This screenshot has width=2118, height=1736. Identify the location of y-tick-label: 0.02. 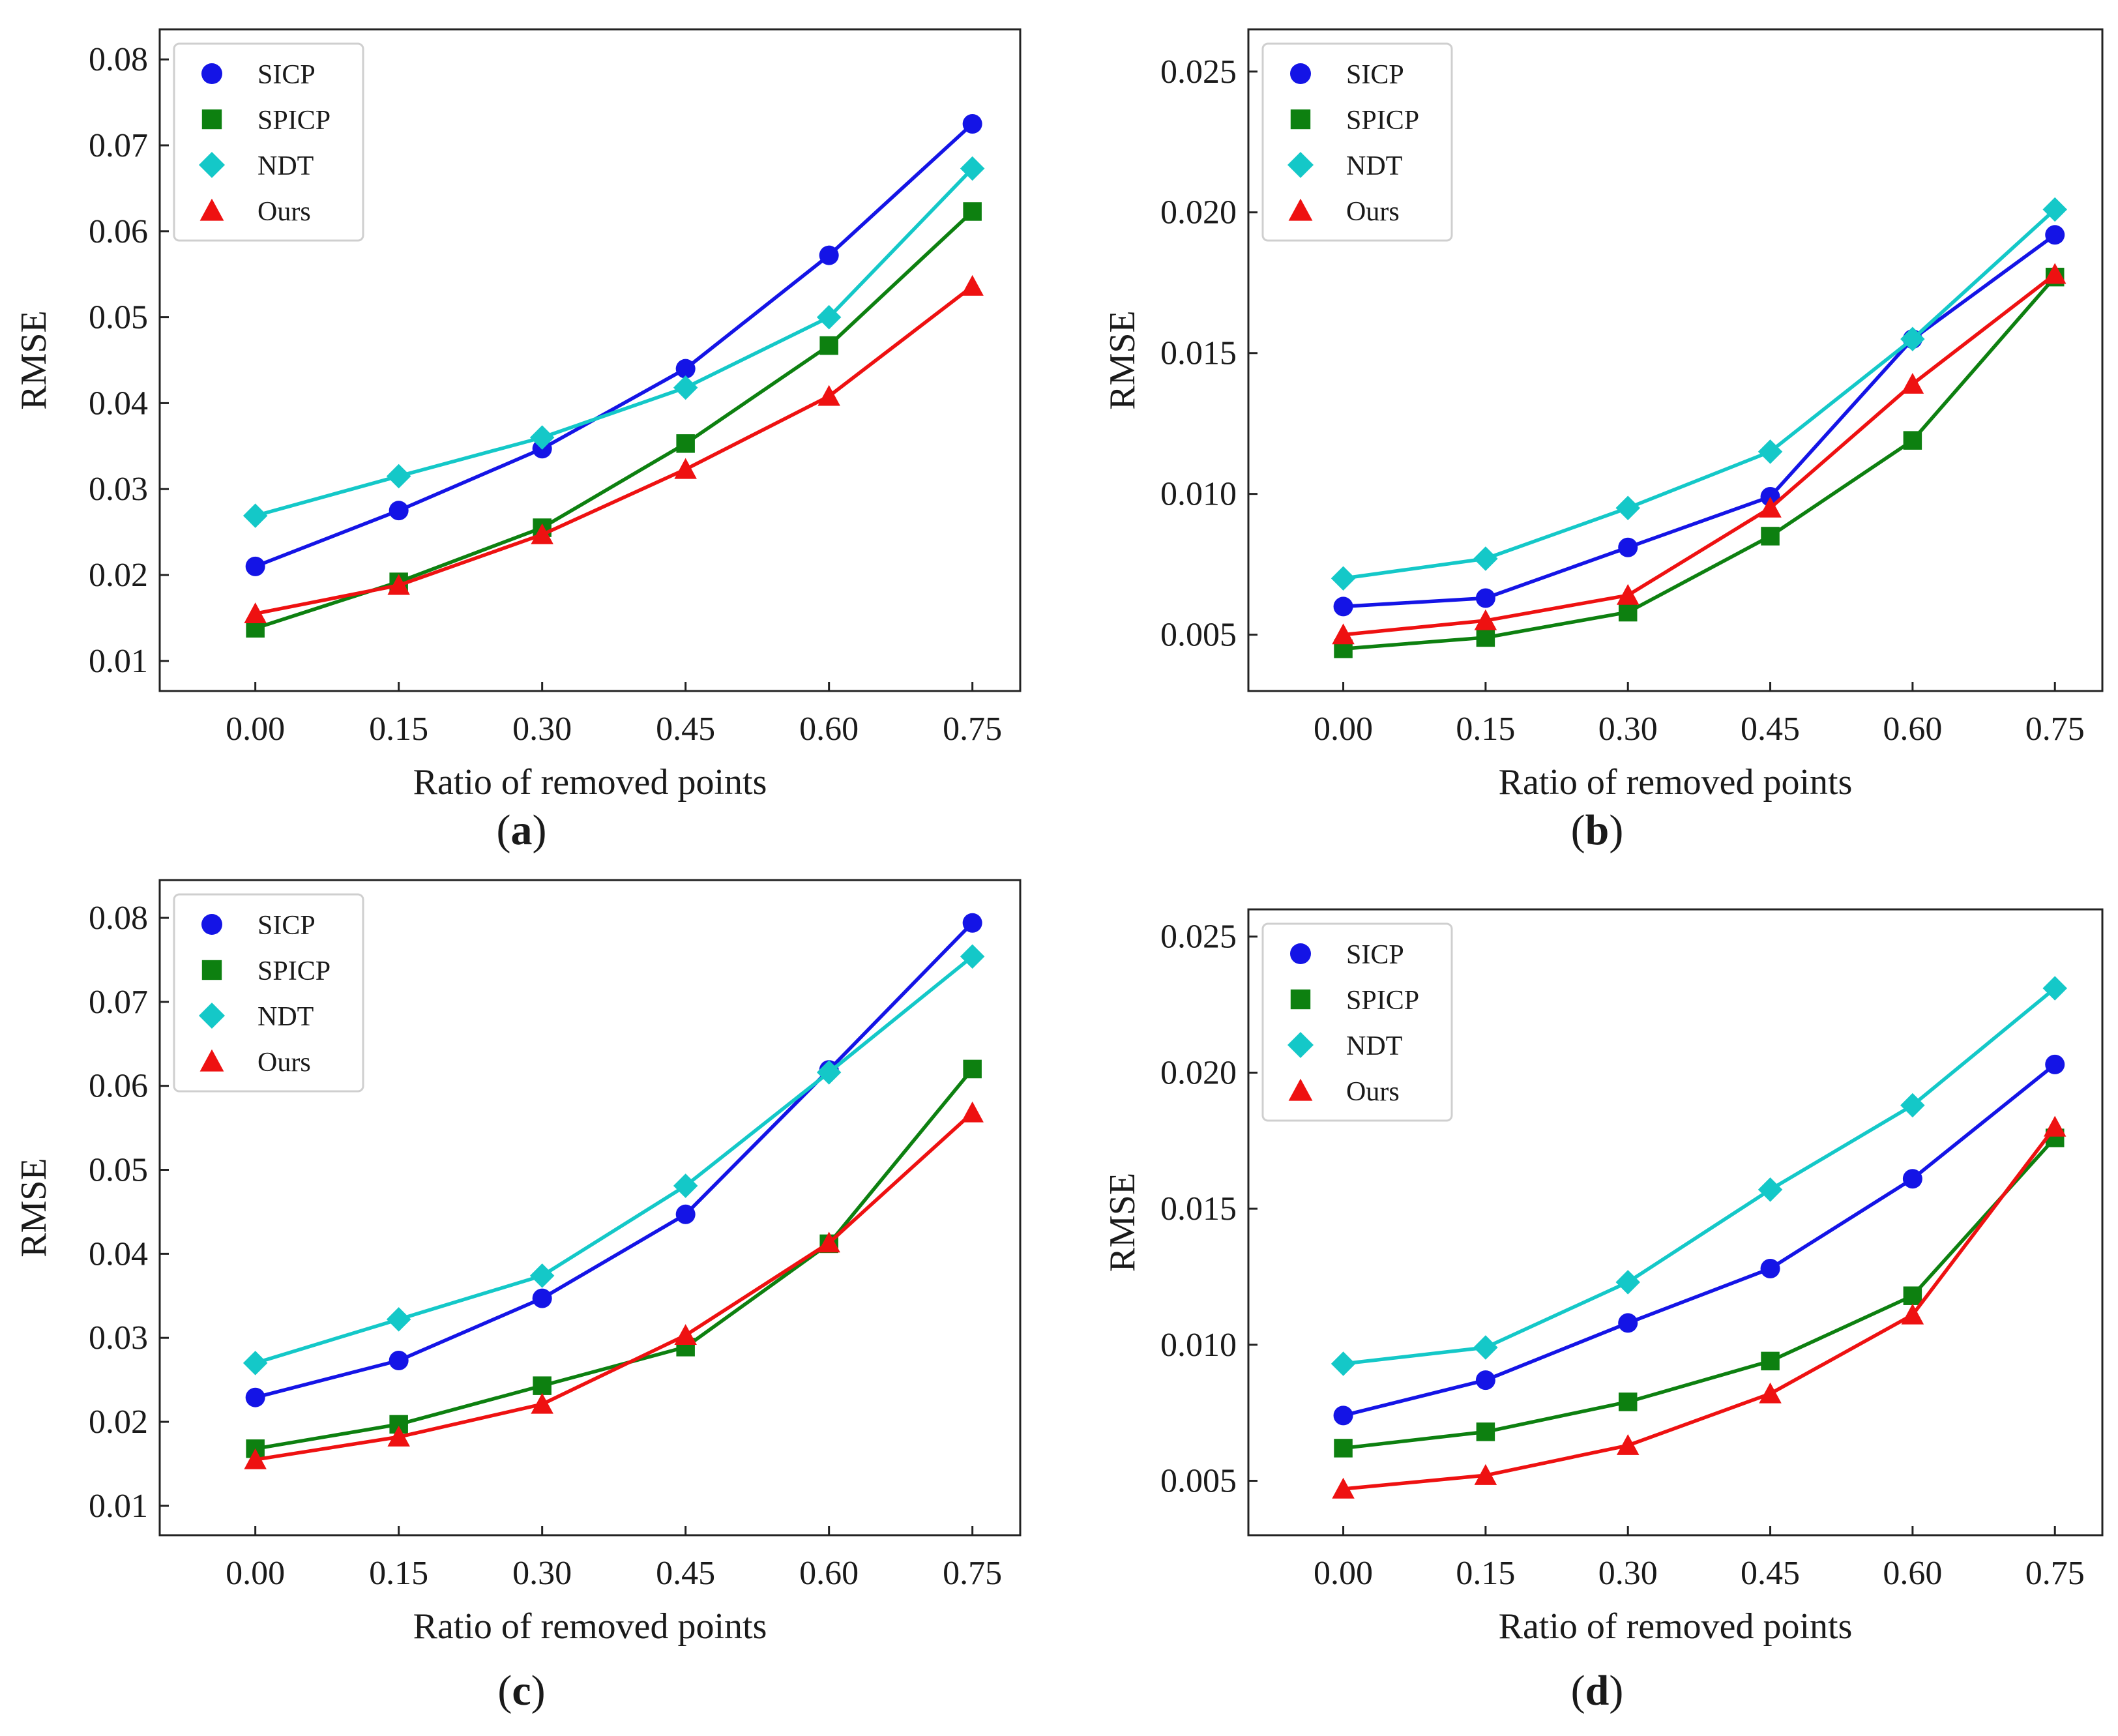
(118, 1422).